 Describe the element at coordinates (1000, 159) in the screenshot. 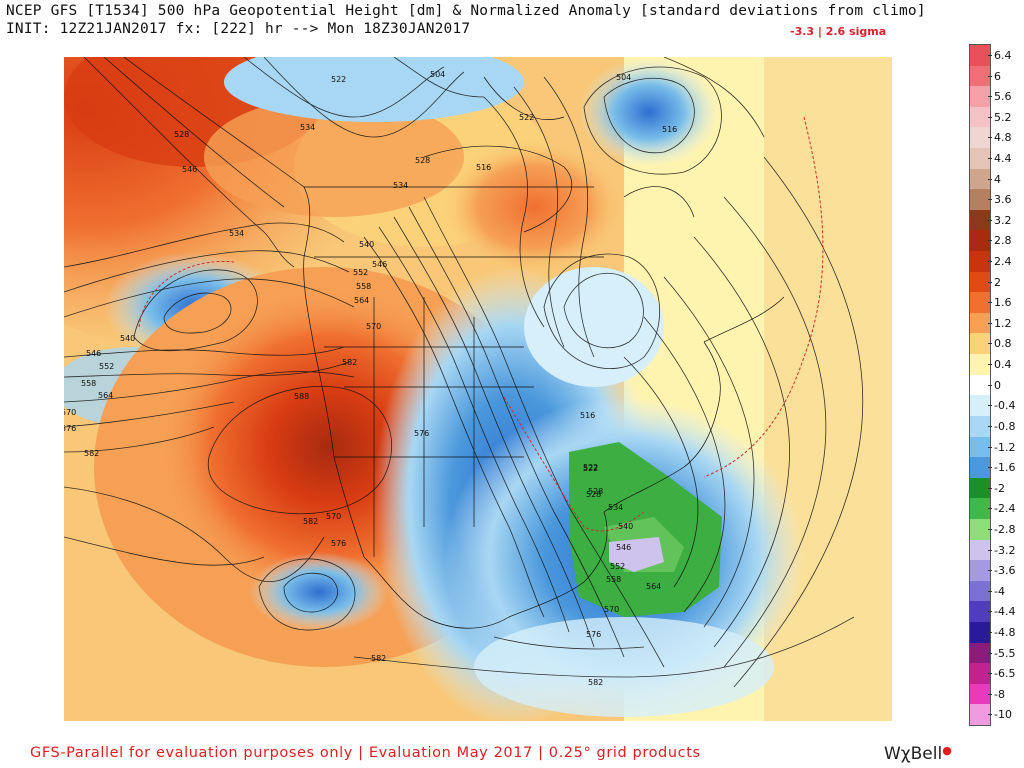

I see `colorbar-tick-label: 4.4` at that location.